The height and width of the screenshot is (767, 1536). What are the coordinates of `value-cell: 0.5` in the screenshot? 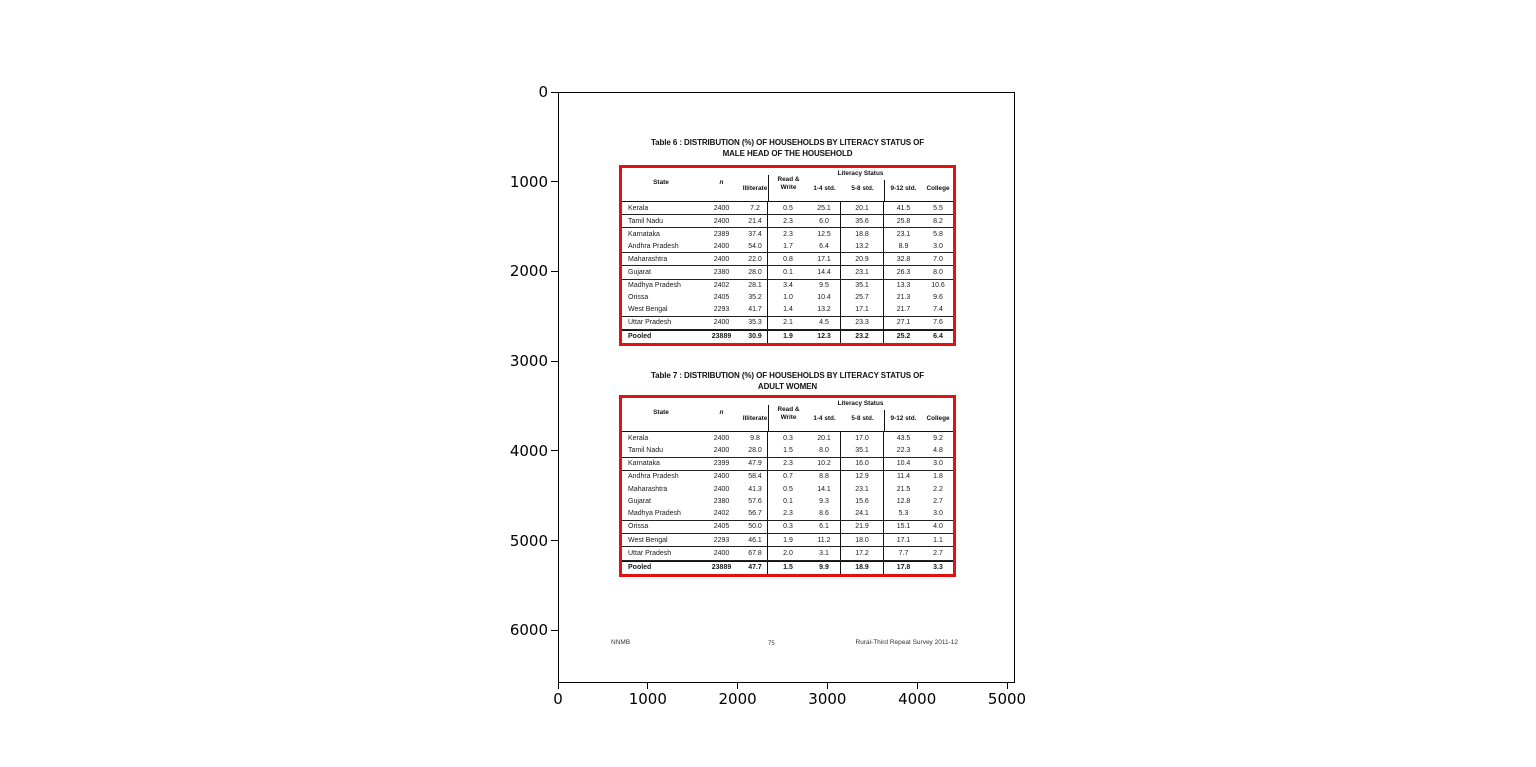 It's located at (788, 208).